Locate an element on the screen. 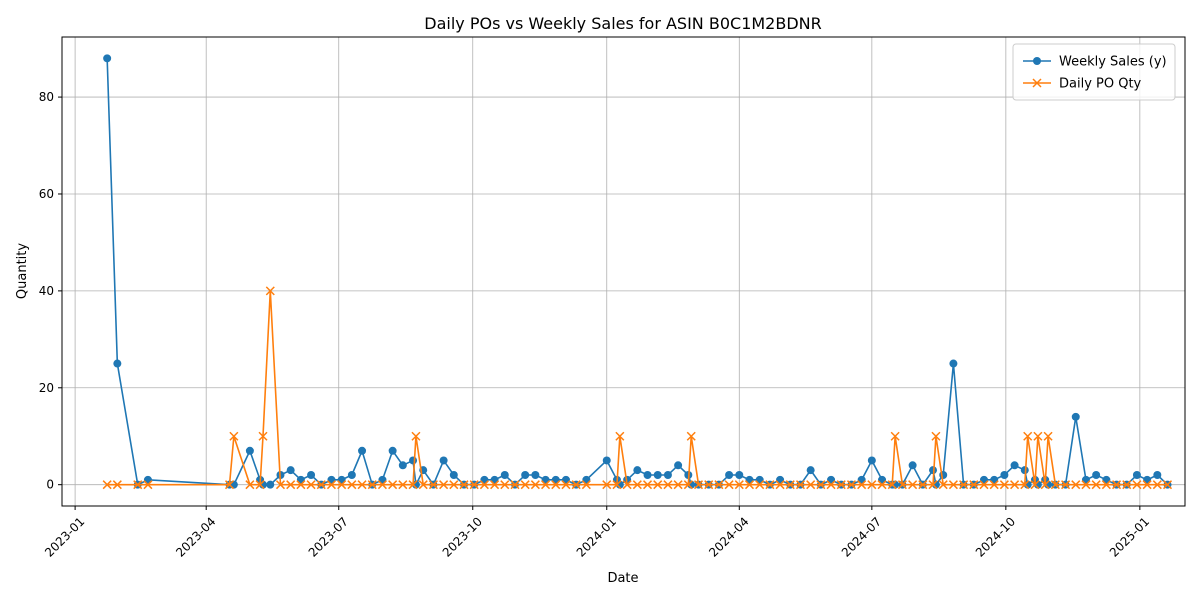 The width and height of the screenshot is (1200, 604). y-axis: 0 20 40 60 80 is located at coordinates (50, 291).